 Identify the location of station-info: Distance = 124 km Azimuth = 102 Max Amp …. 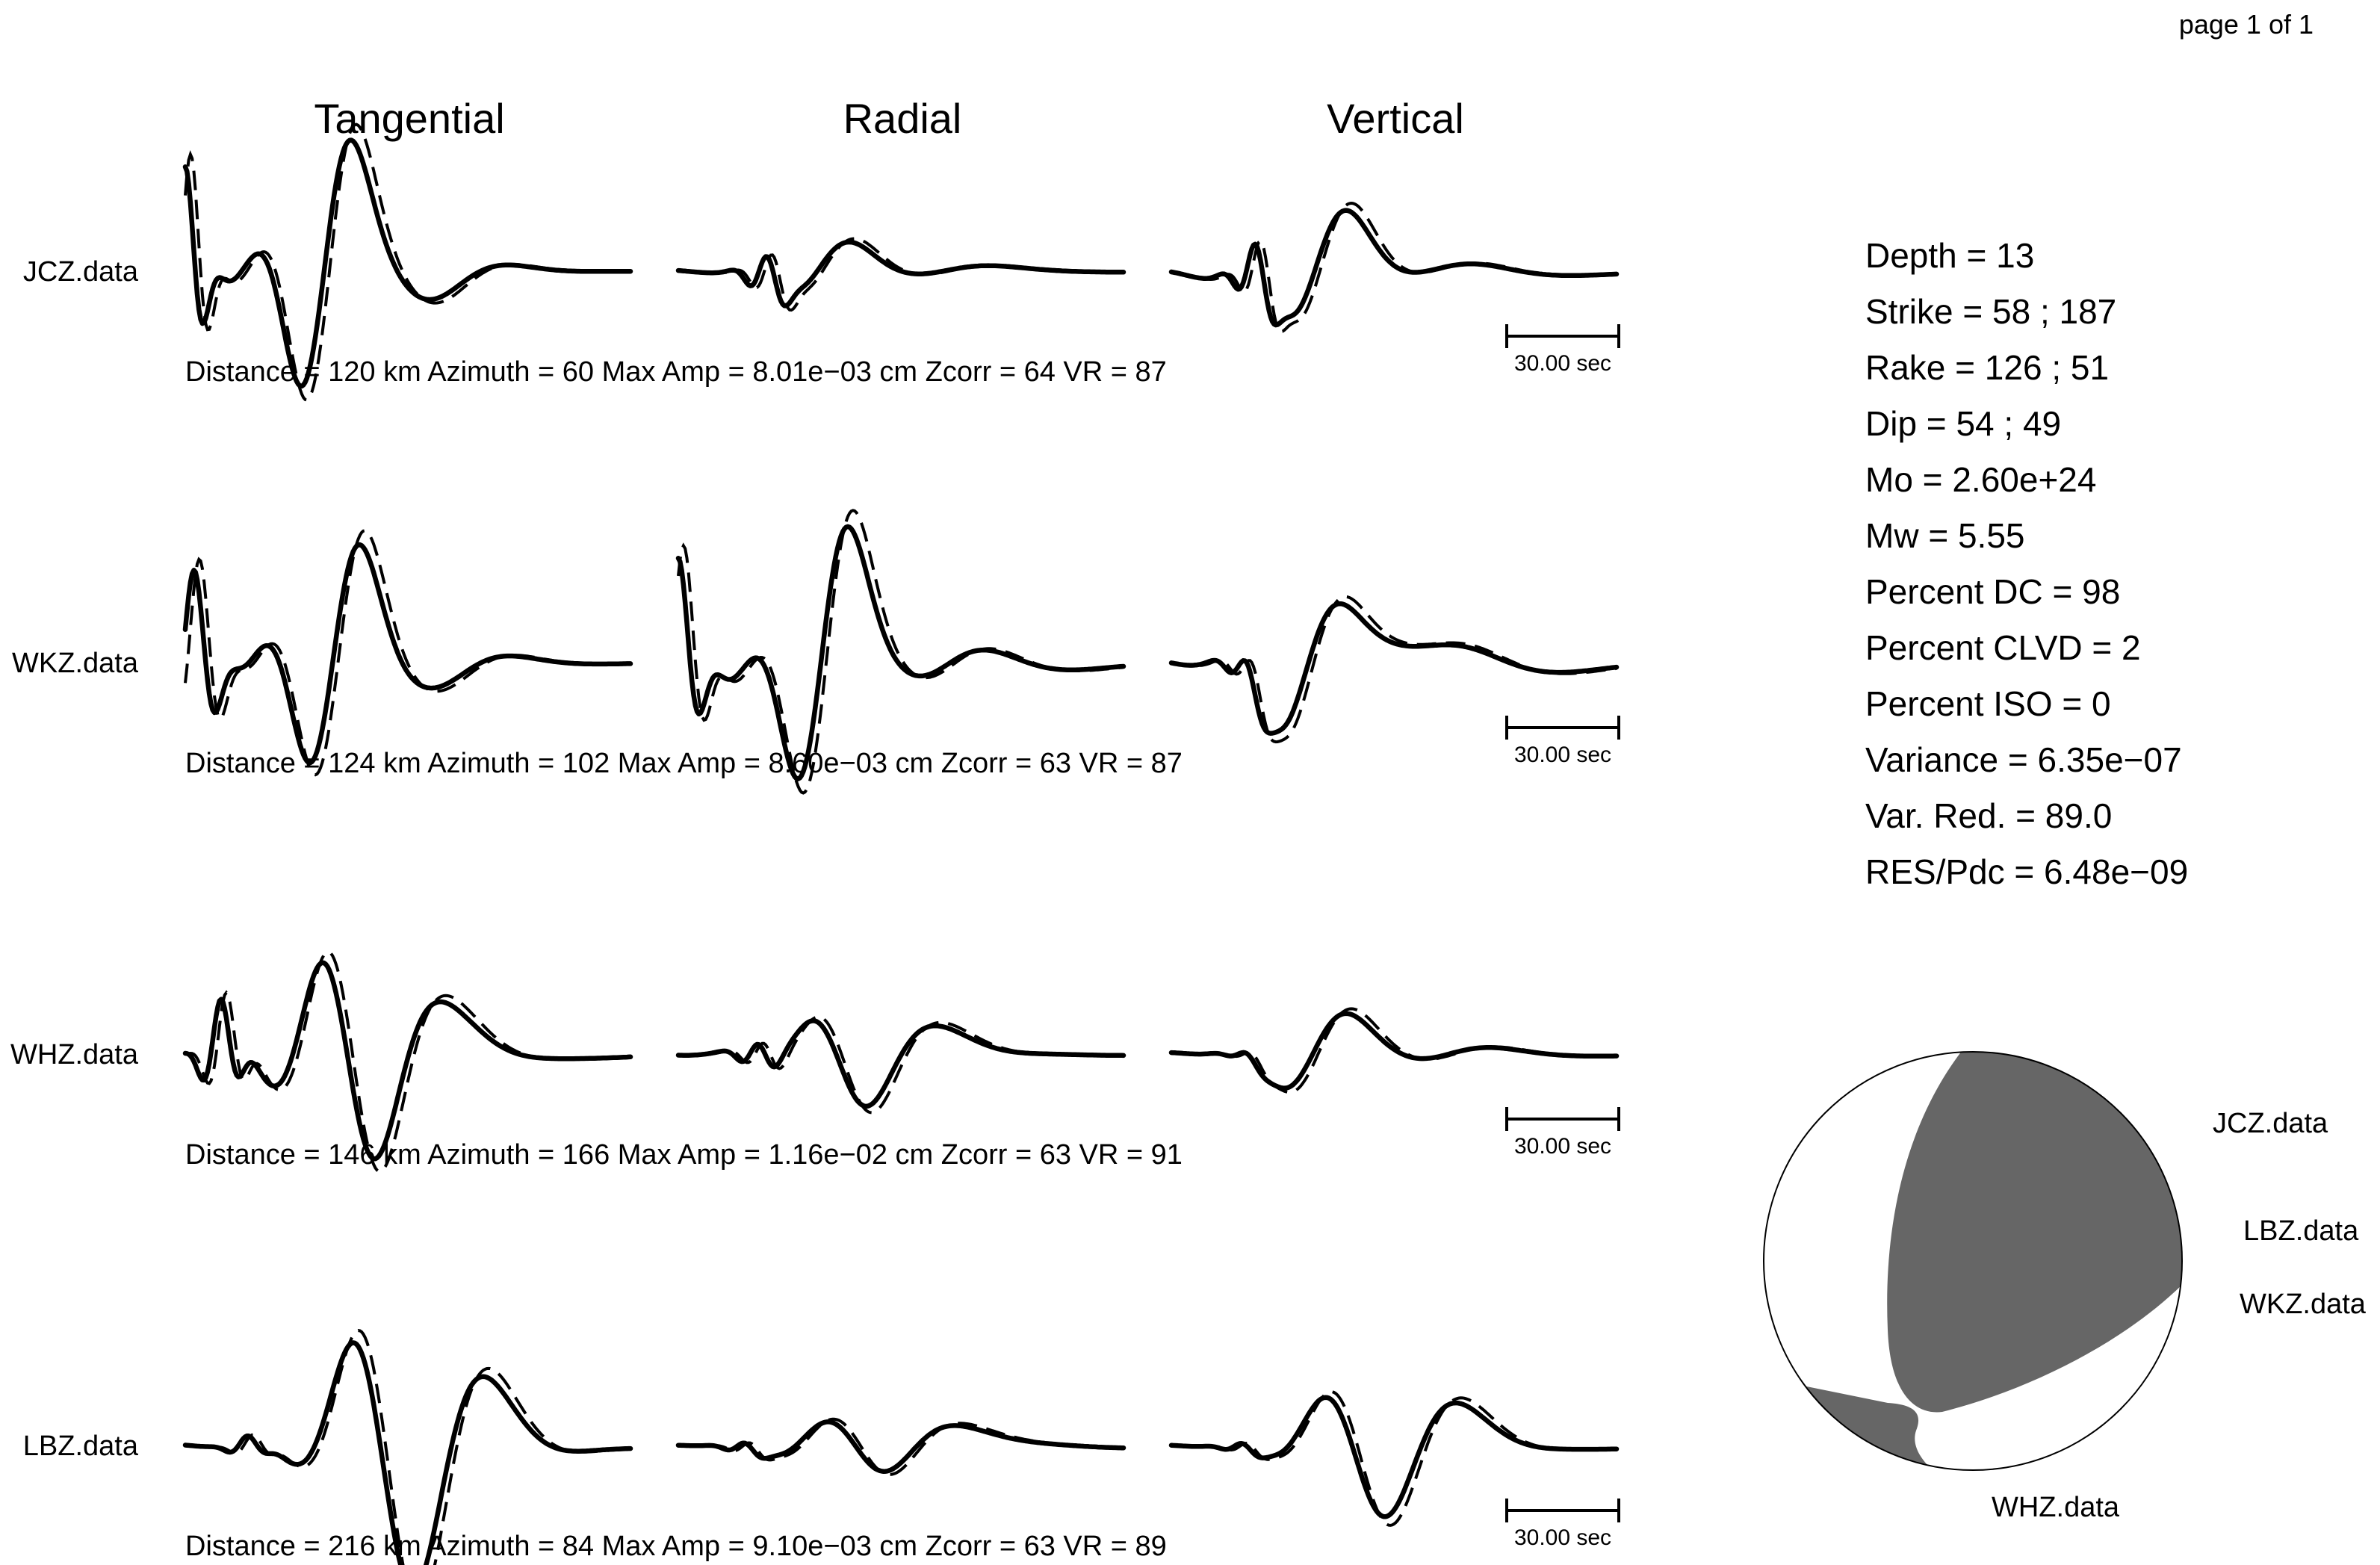
(684, 763).